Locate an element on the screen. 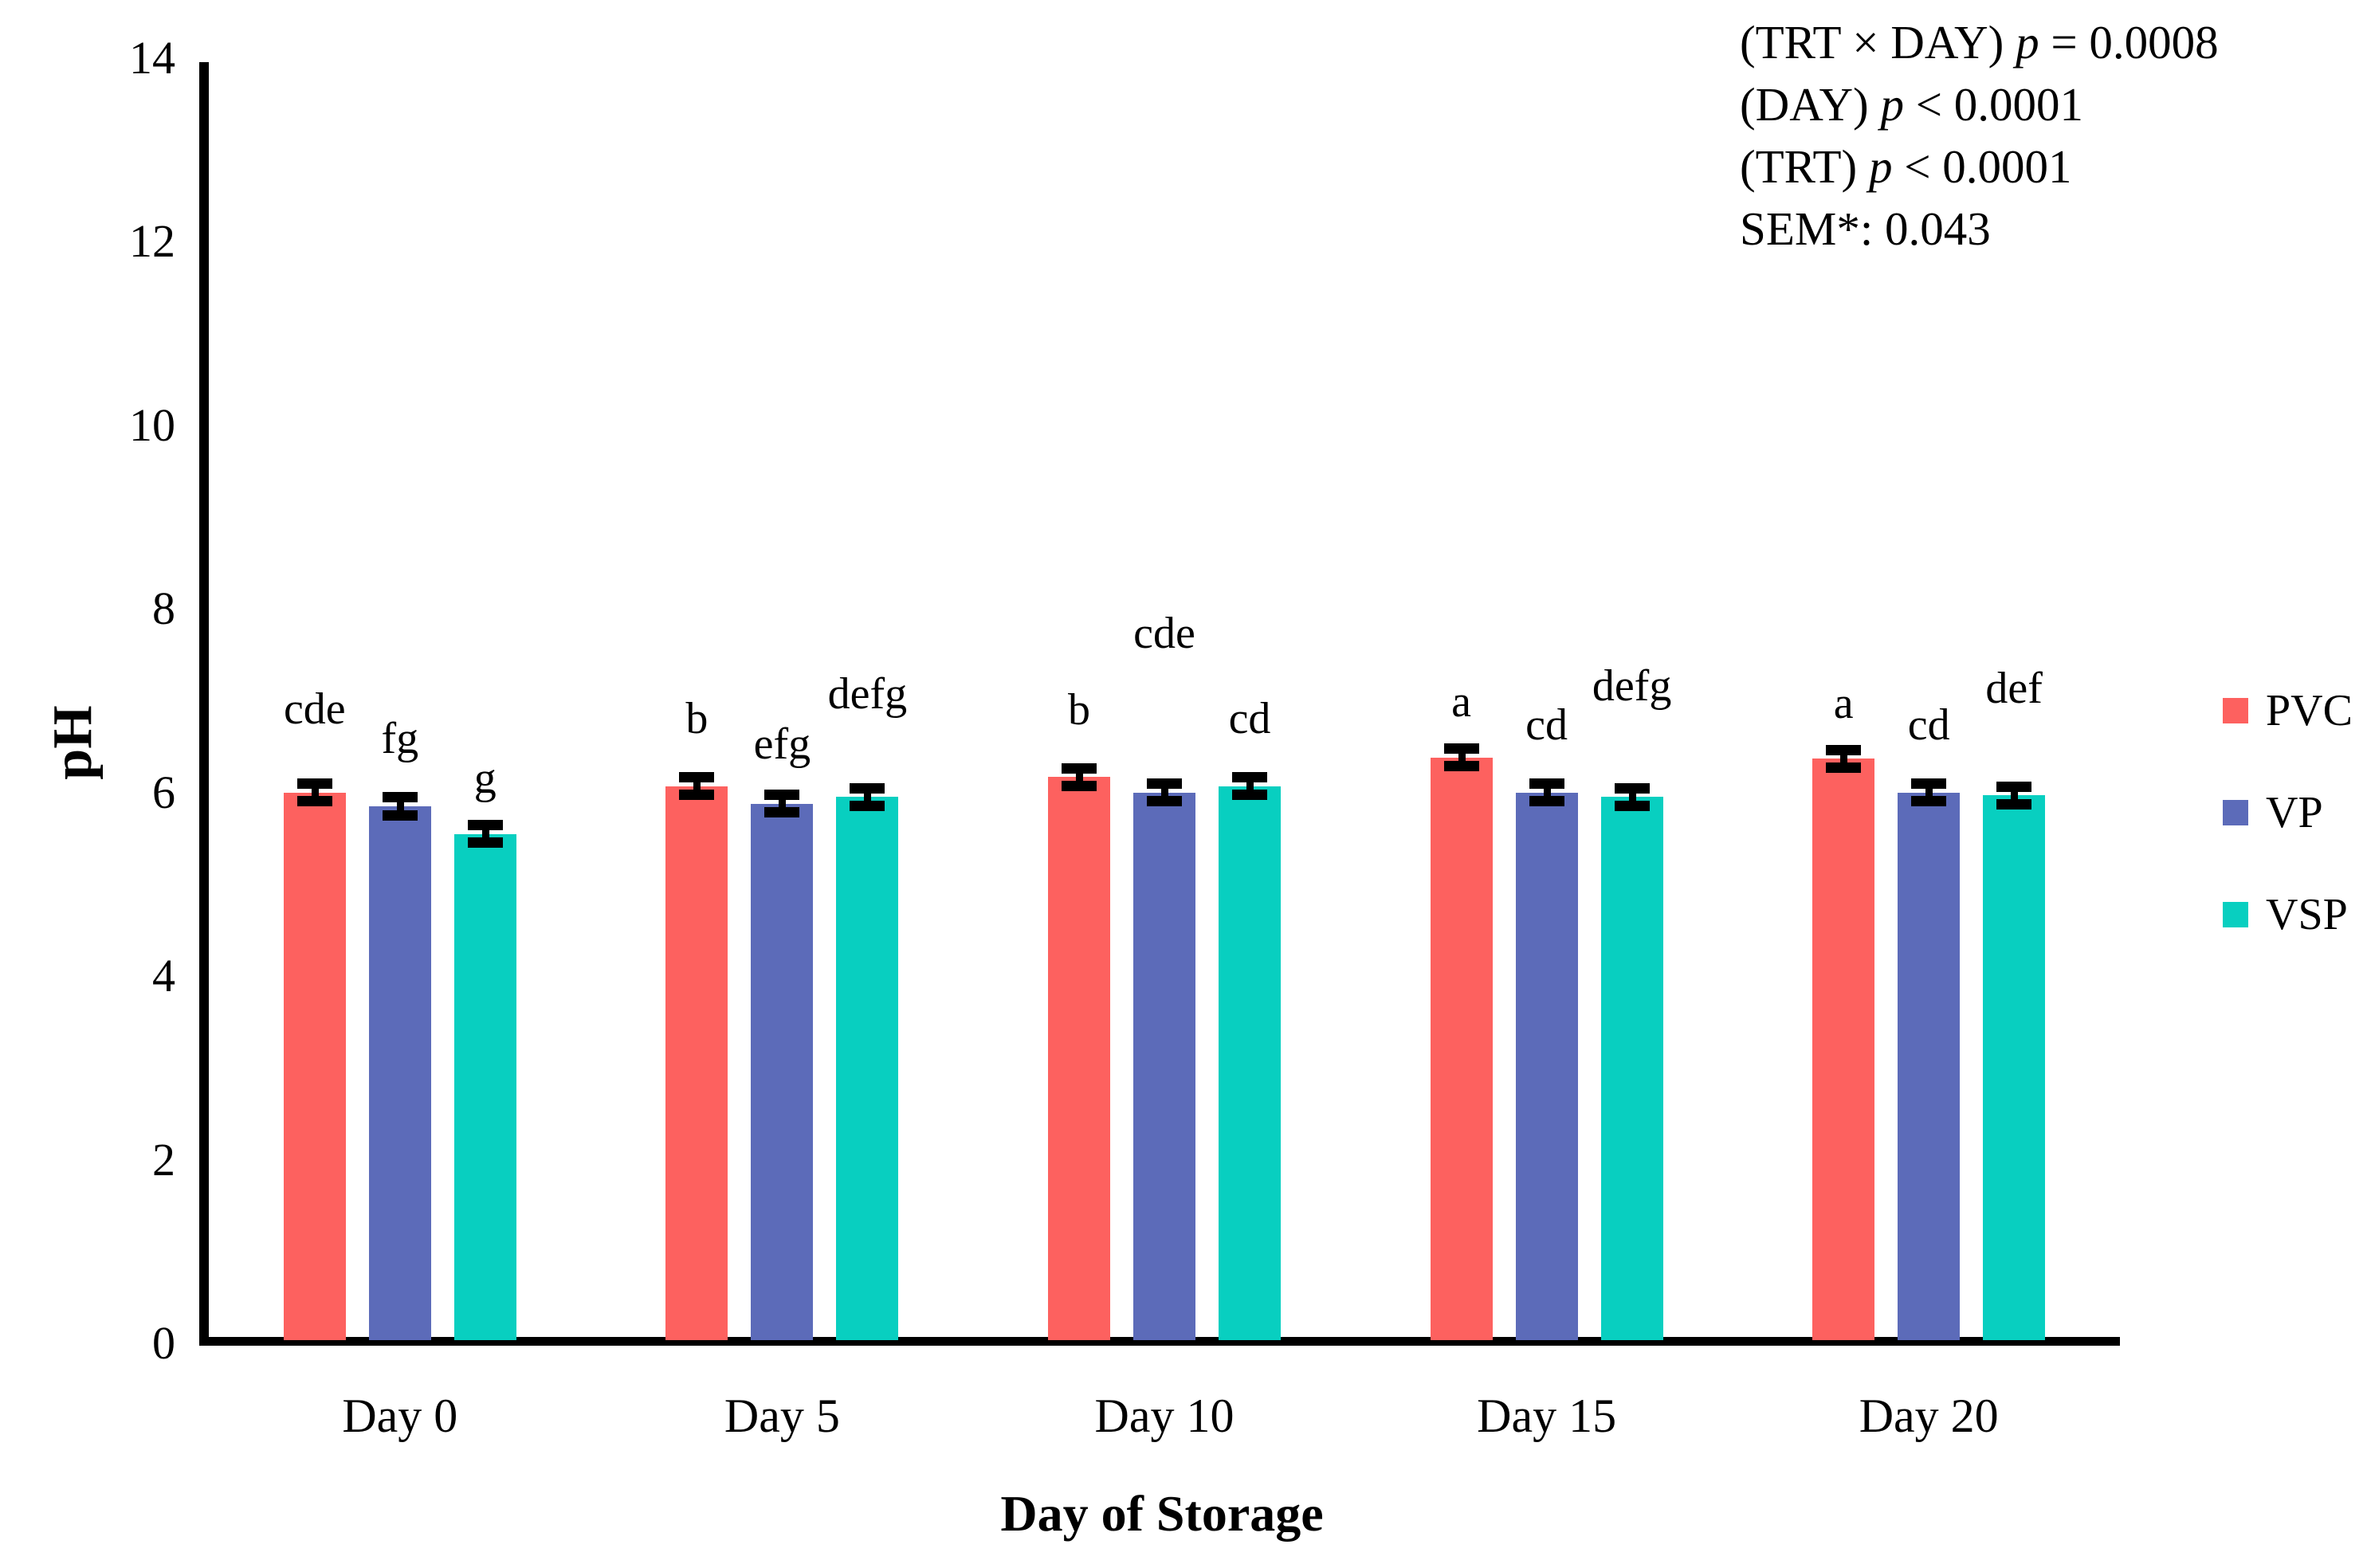 The image size is (2367, 1568). x-tick-label: Day 15 is located at coordinates (1547, 1416).